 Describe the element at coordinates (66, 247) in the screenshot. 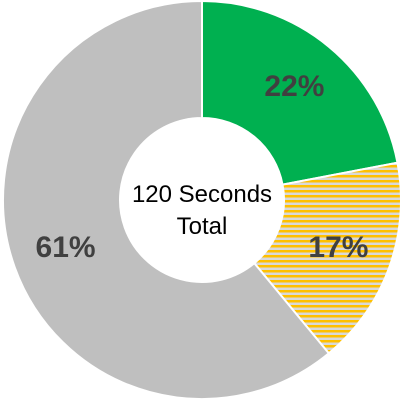

I see `slice-label-61: 61%` at that location.